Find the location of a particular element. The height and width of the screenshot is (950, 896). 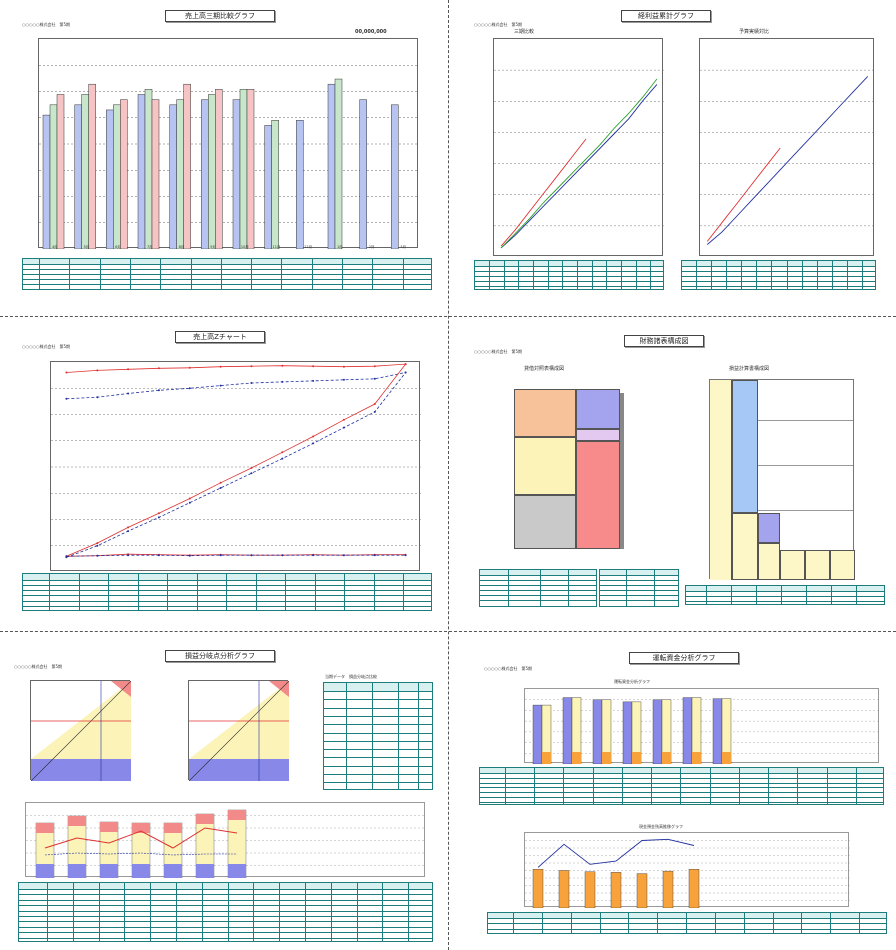

left-line-chart is located at coordinates (578, 147).